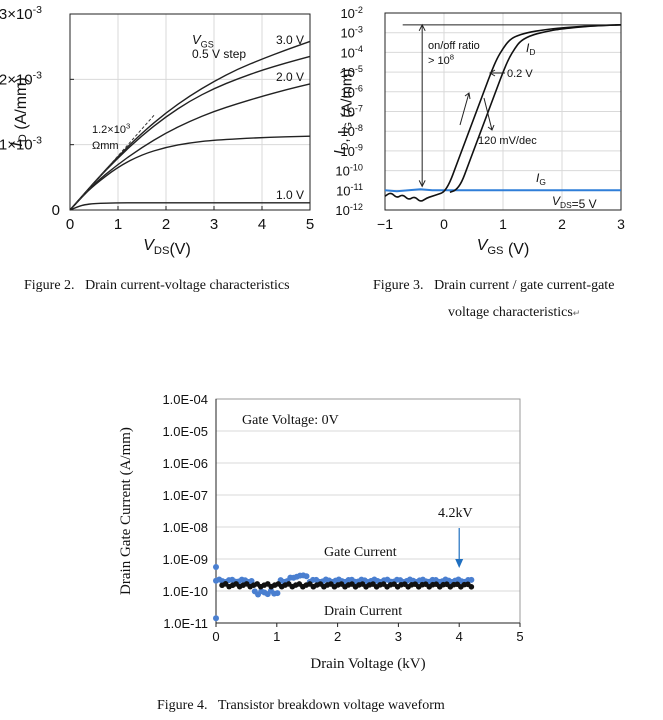 The image size is (663, 720). I want to click on fig3-ig-curve, so click(502, 190).